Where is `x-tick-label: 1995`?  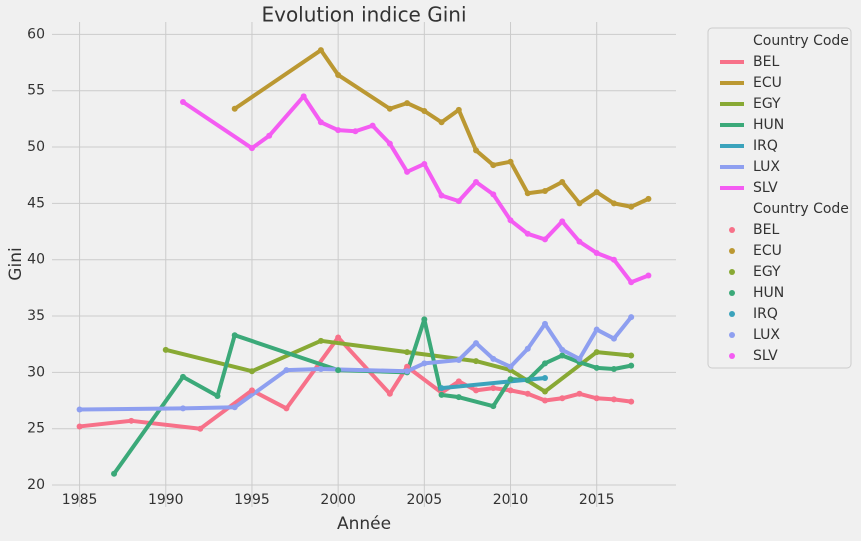
x-tick-label: 1995 is located at coordinates (252, 500).